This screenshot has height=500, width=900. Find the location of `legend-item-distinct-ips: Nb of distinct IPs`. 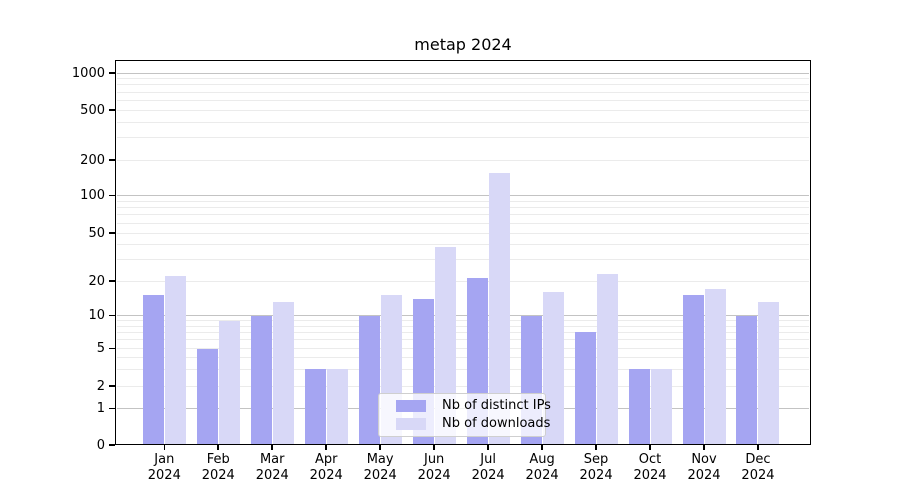

legend-item-distinct-ips: Nb of distinct IPs is located at coordinates (465, 406).